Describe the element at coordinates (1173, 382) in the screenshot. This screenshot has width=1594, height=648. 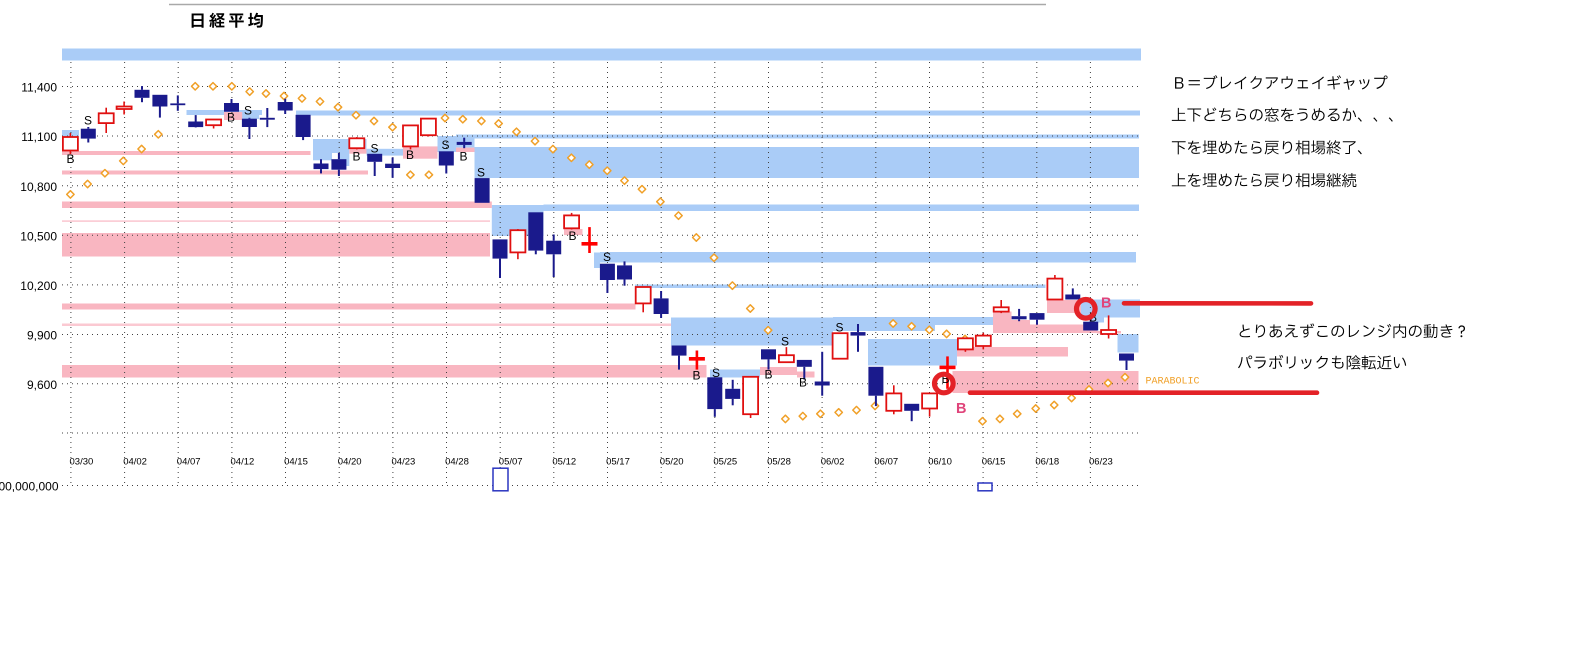
I see `svg-text: PARABOLIC` at that location.